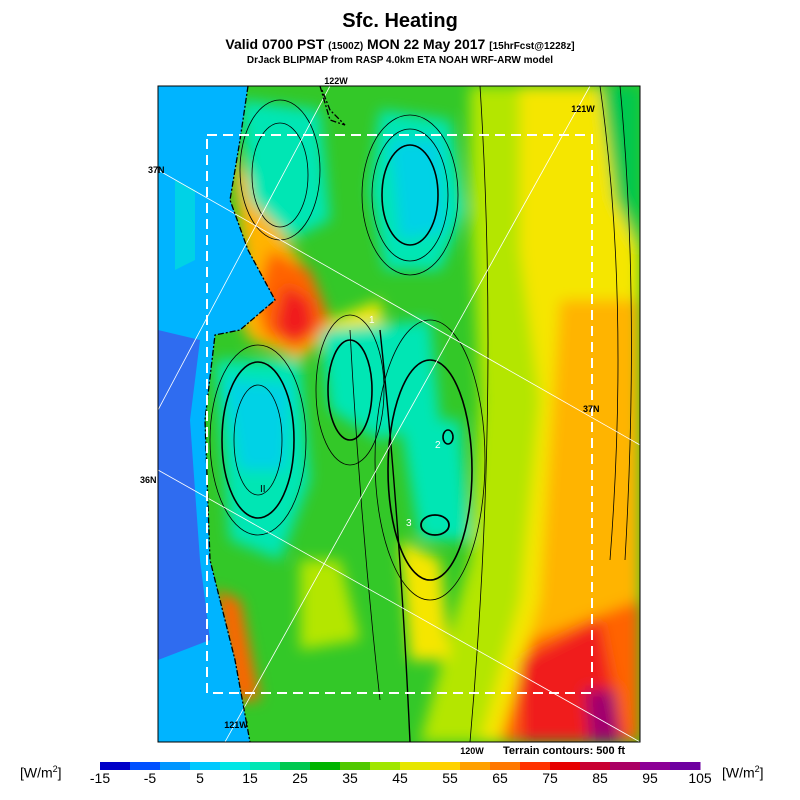  I want to click on colorbar-tick-label: 25, so click(300, 778).